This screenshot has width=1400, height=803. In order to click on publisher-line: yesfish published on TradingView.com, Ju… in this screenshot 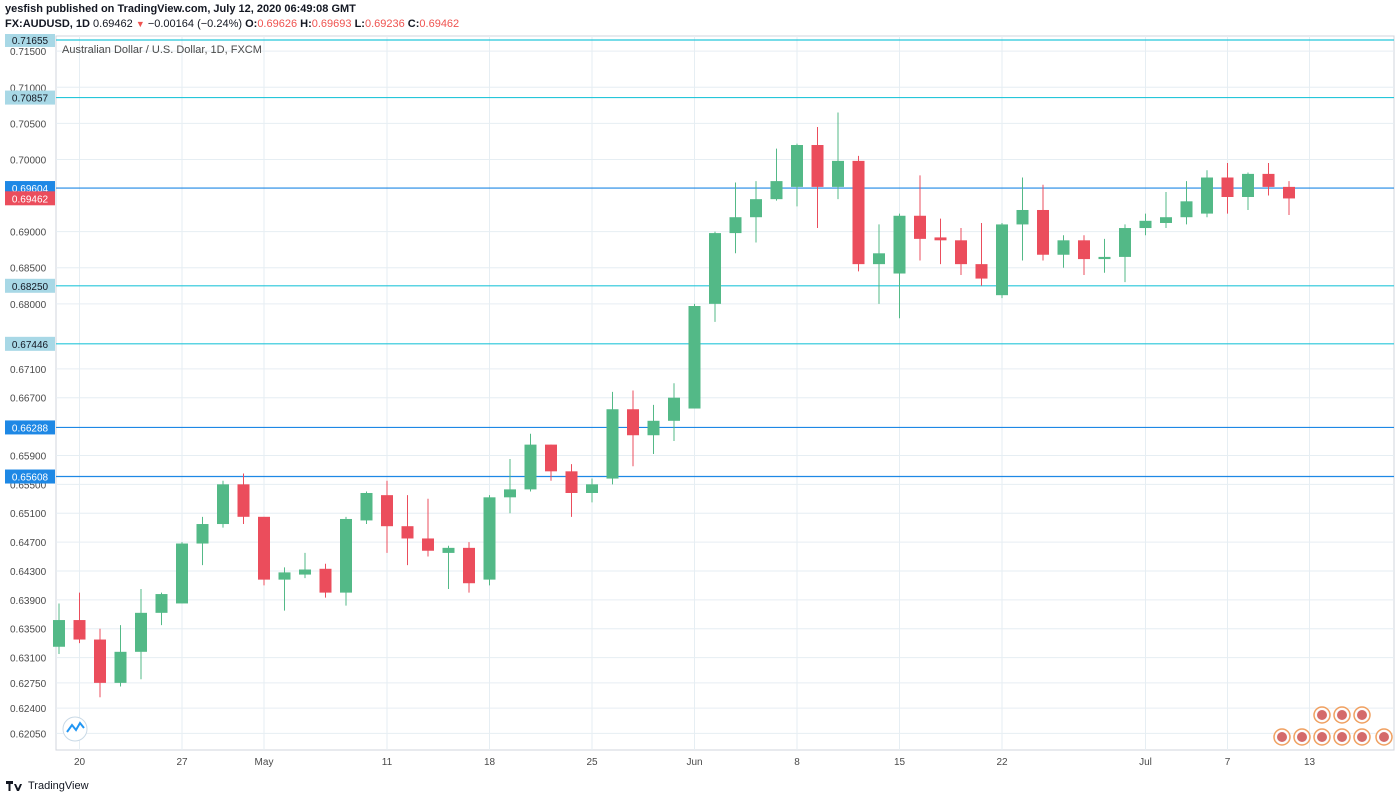, I will do `click(180, 9)`.